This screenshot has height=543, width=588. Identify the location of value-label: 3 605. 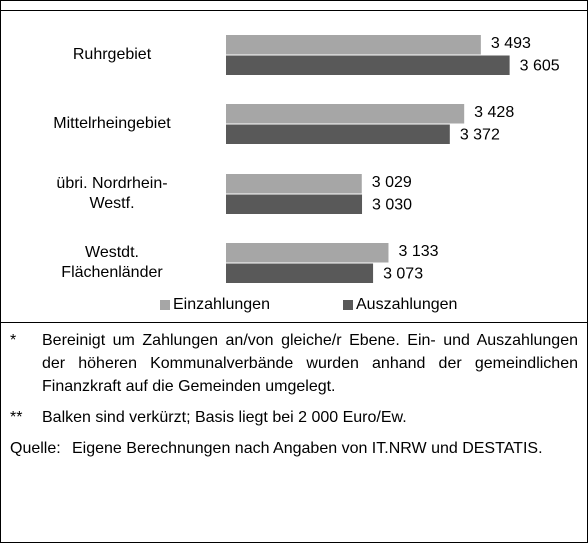
(540, 65).